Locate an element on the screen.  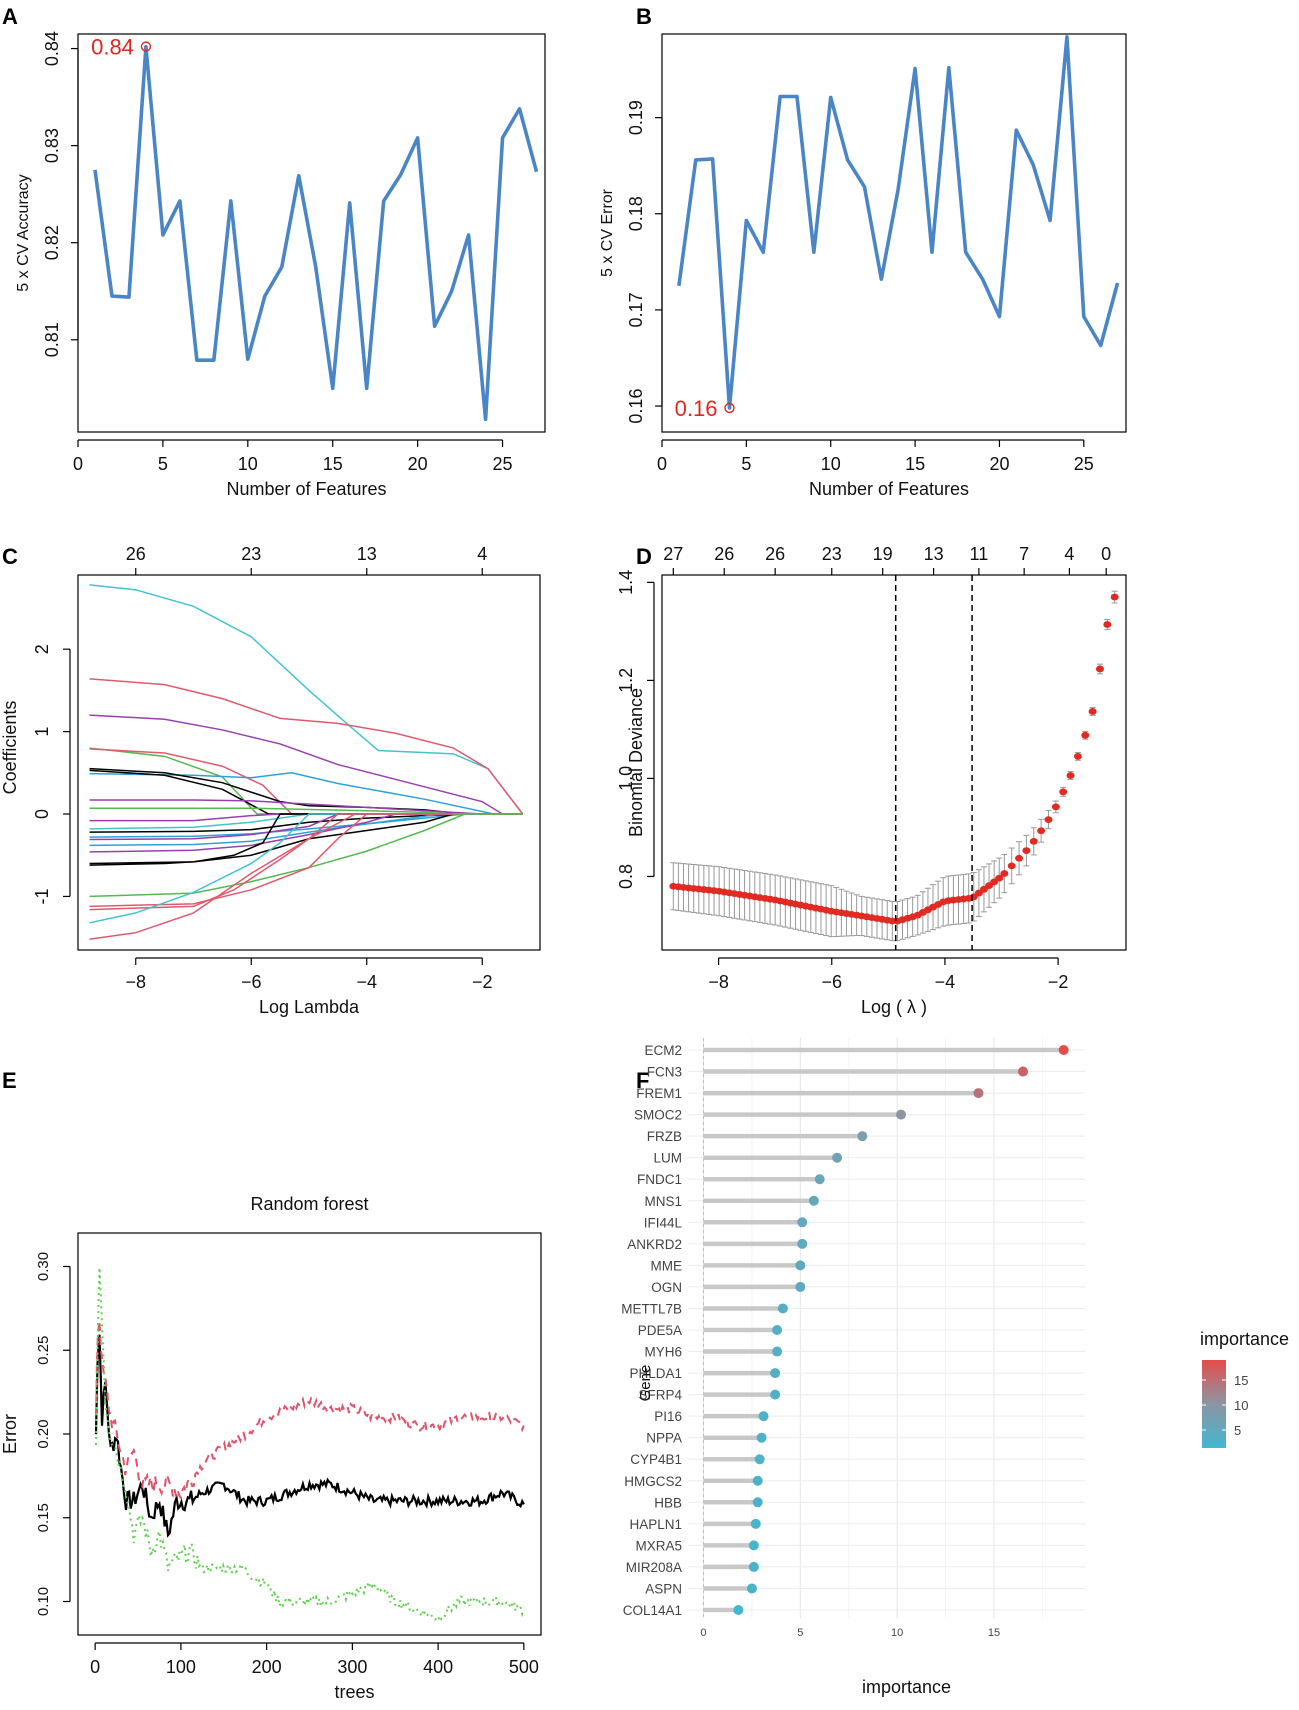
c-top-tick-label: 4 is located at coordinates (482, 554).